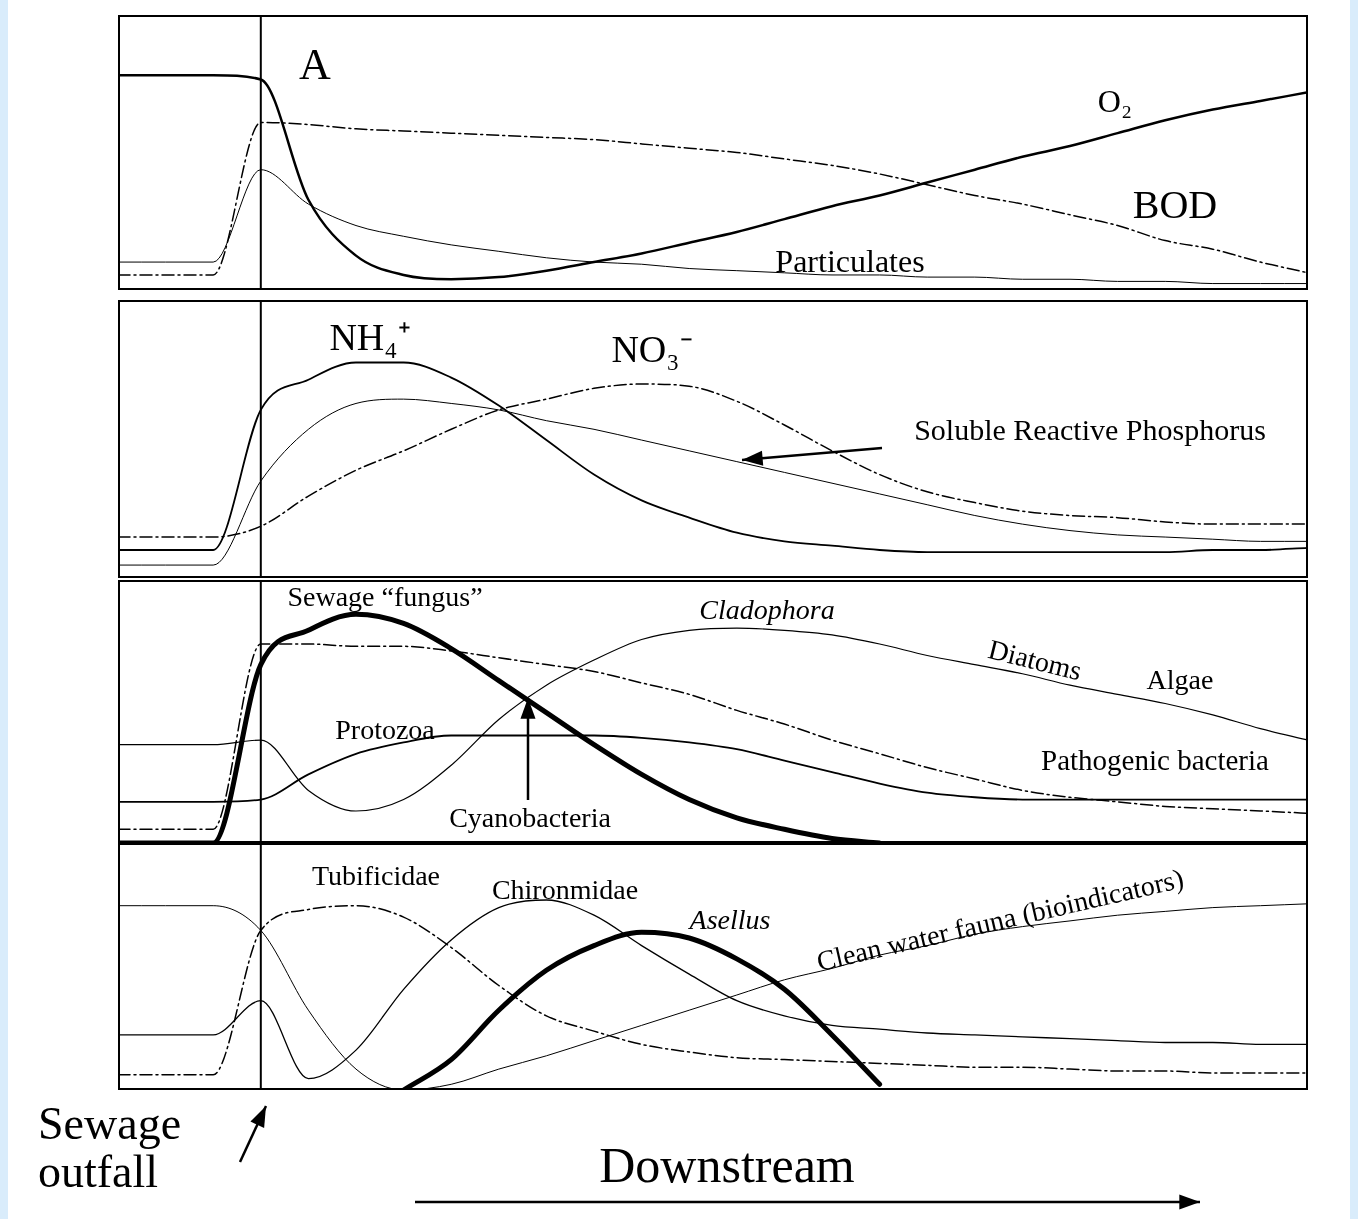 The width and height of the screenshot is (1358, 1219). Describe the element at coordinates (767, 610) in the screenshot. I see `series-label: Cladophora` at that location.